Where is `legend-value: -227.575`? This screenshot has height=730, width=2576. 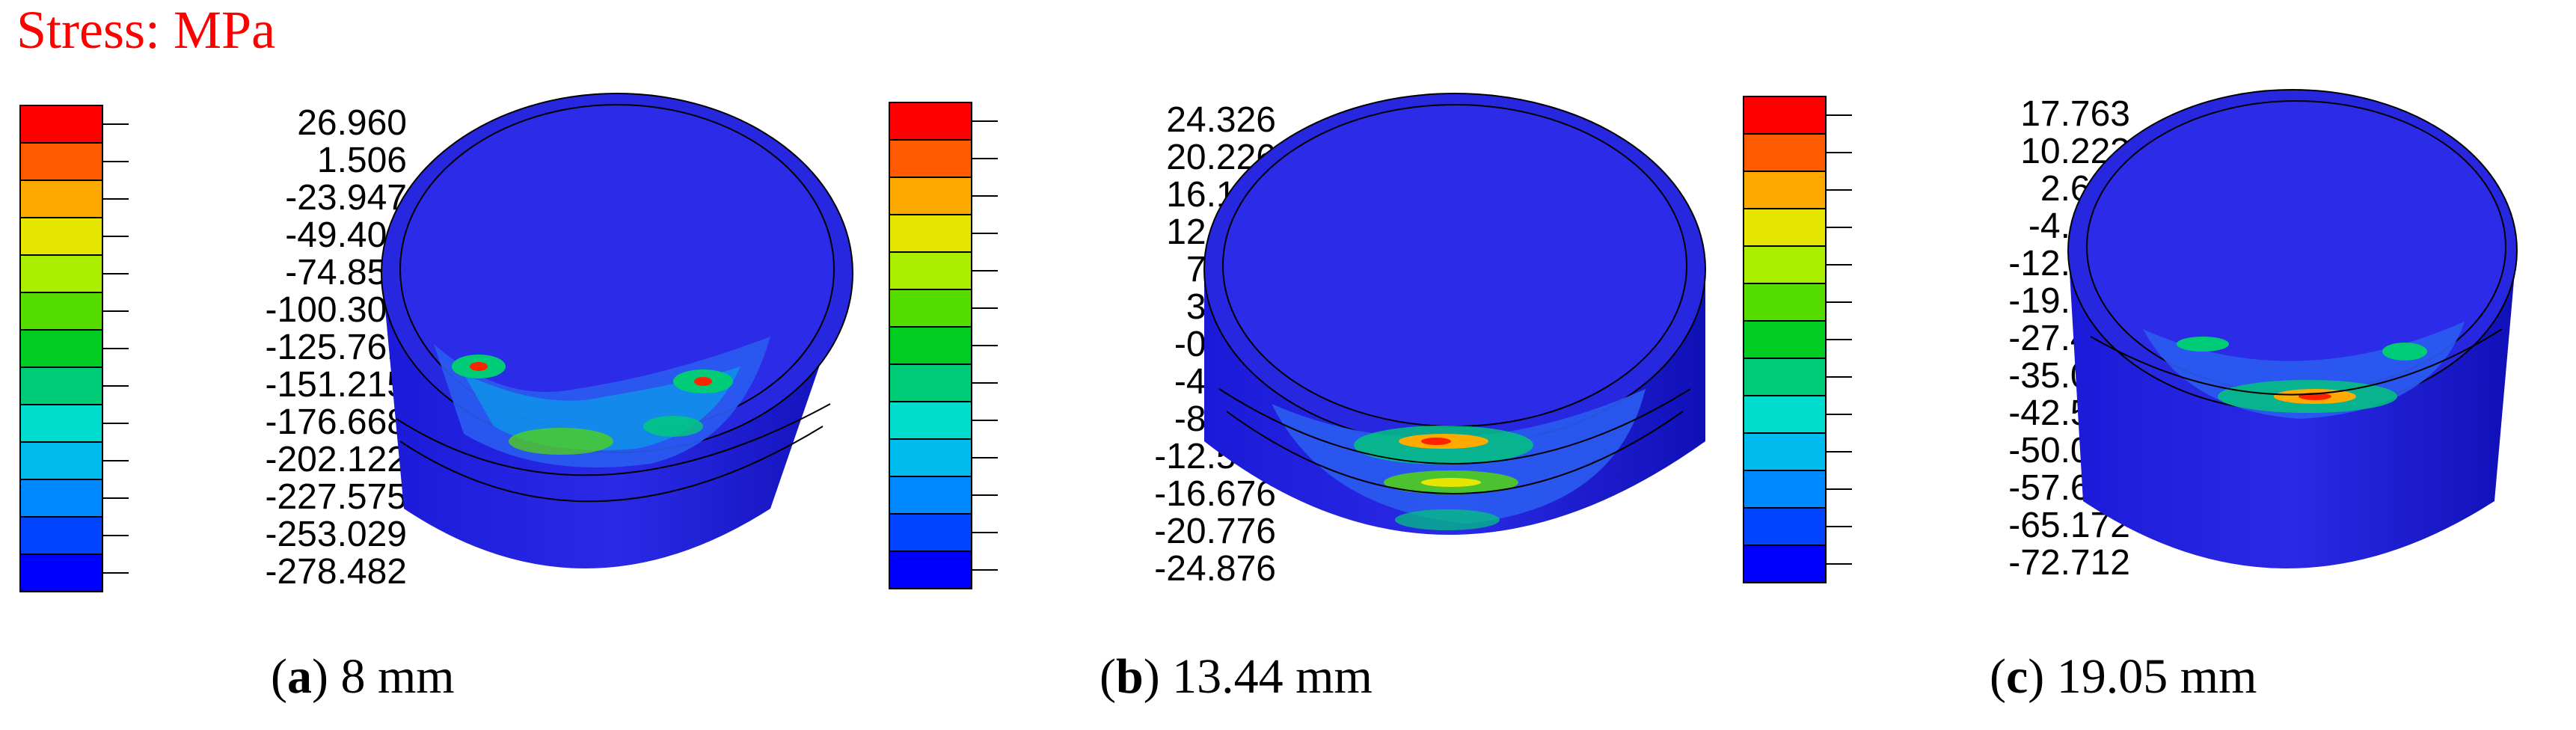
legend-value: -227.575 is located at coordinates (336, 497).